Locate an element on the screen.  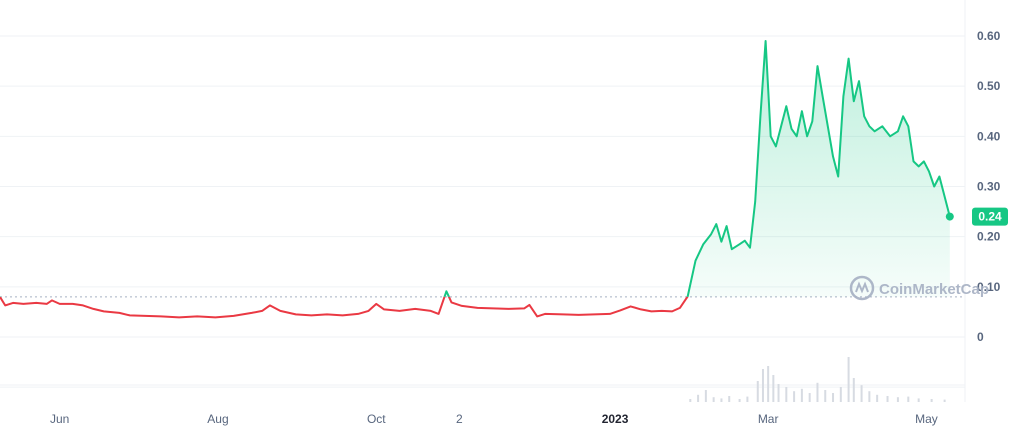
x-tick-label: May is located at coordinates (926, 419).